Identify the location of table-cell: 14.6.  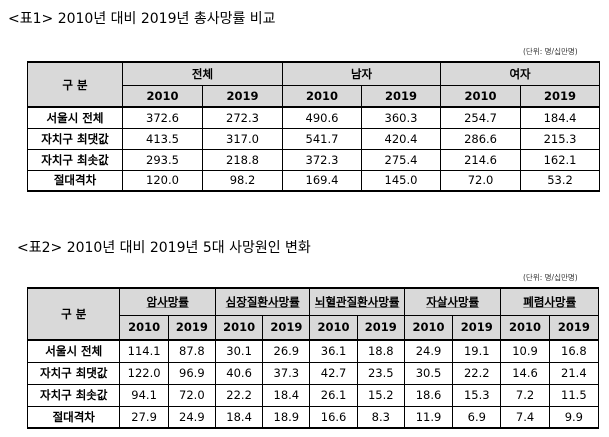
(525, 373).